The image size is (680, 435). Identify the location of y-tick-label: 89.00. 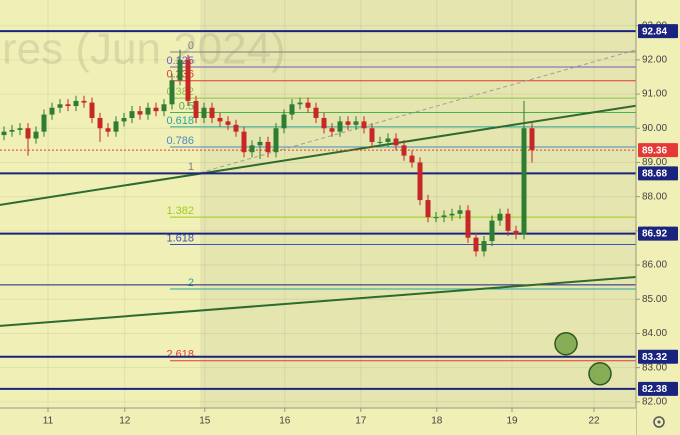
(654, 162).